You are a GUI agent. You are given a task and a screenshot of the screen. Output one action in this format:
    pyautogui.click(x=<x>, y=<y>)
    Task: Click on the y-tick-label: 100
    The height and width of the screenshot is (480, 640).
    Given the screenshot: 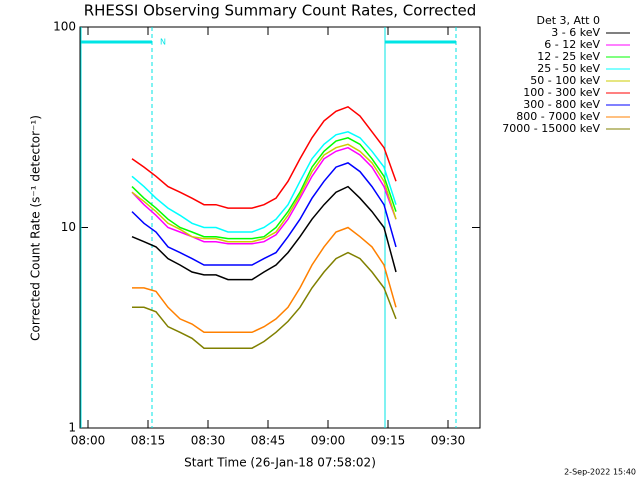 What is the action you would take?
    pyautogui.click(x=64, y=27)
    